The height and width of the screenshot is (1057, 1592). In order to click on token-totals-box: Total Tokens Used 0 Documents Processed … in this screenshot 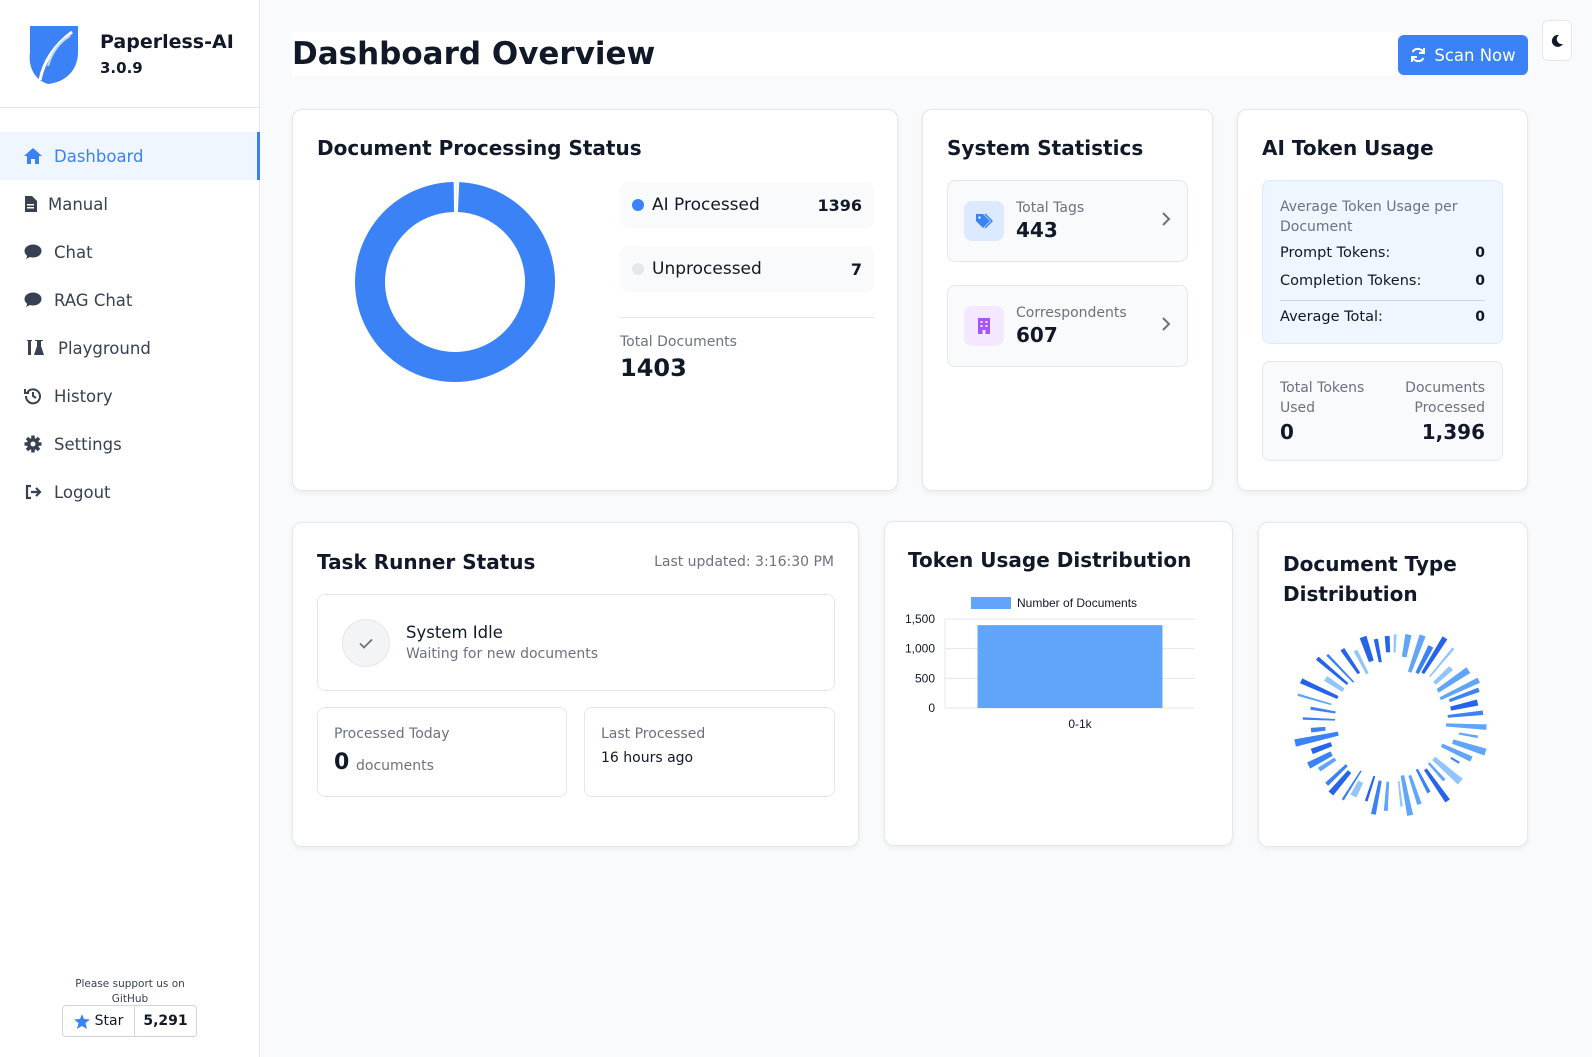, I will do `click(1382, 411)`.